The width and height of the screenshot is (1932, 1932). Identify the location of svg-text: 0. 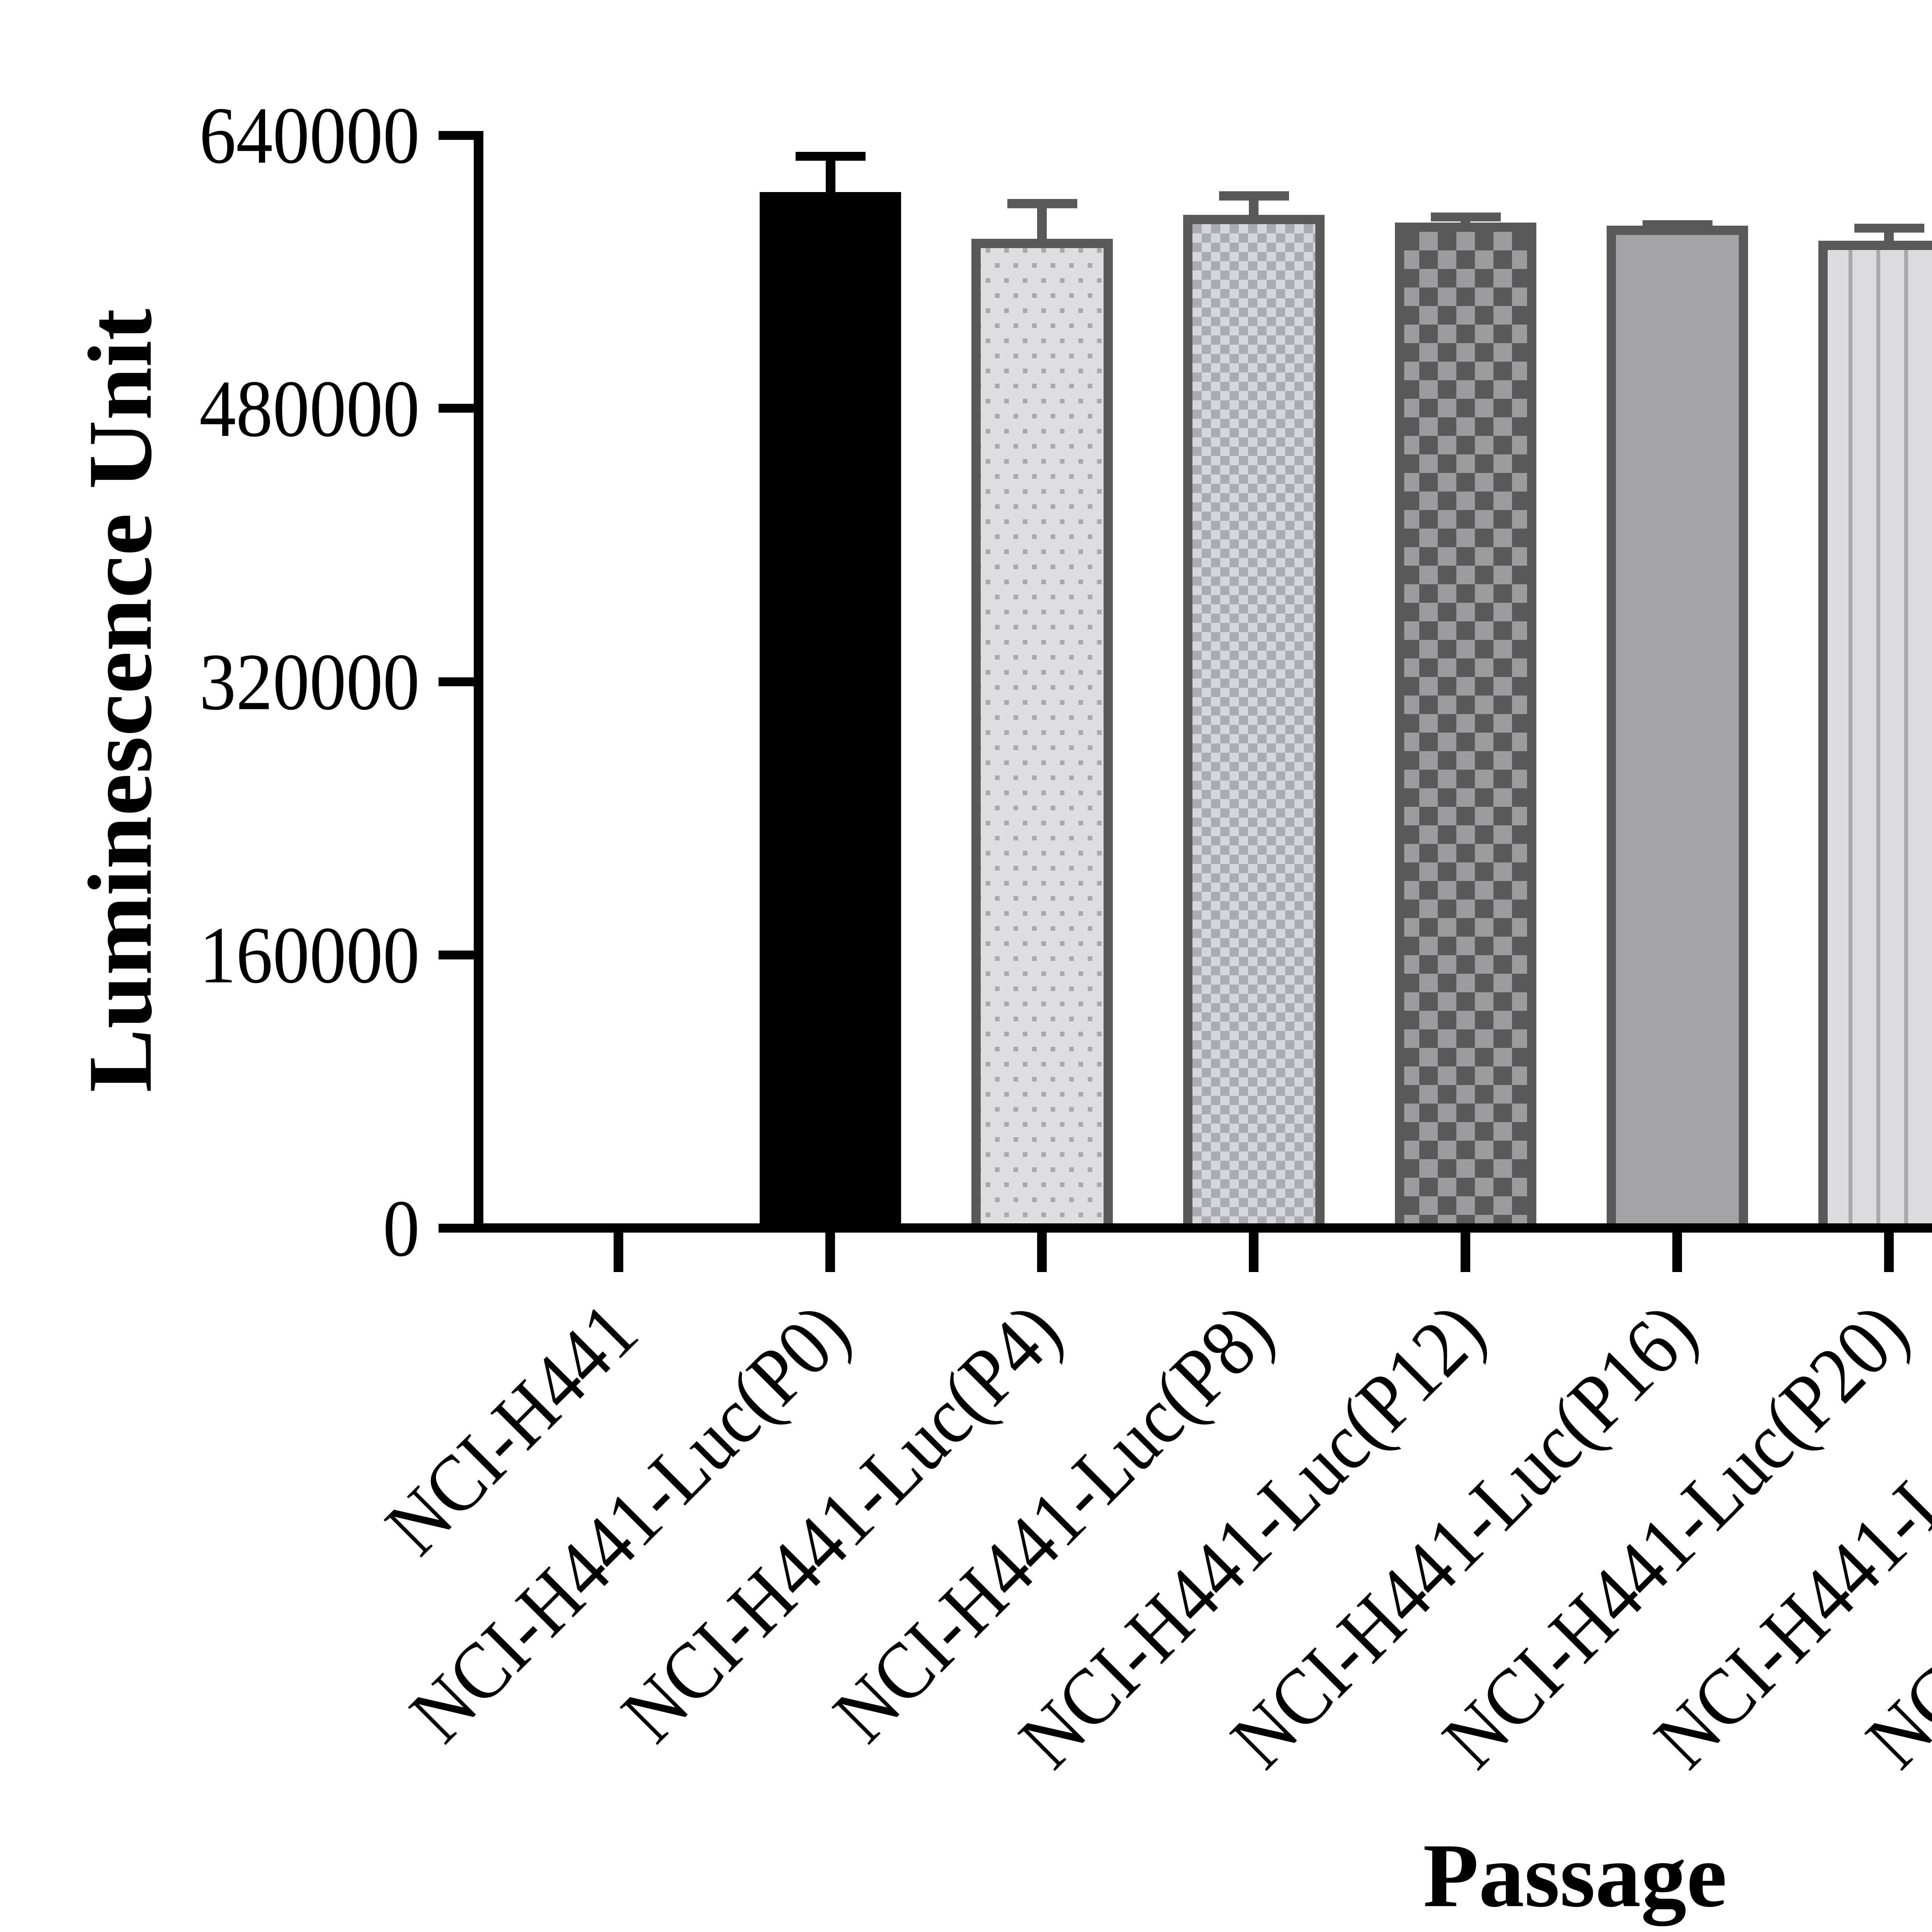
(401, 1229).